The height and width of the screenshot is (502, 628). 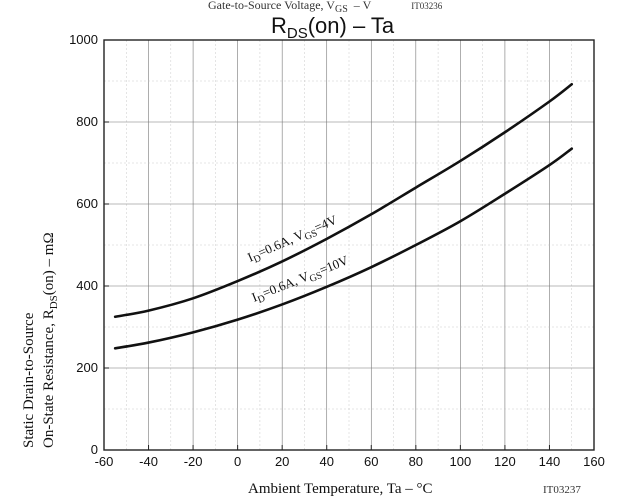 What do you see at coordinates (550, 461) in the screenshot?
I see `x-tick-label: 140` at bounding box center [550, 461].